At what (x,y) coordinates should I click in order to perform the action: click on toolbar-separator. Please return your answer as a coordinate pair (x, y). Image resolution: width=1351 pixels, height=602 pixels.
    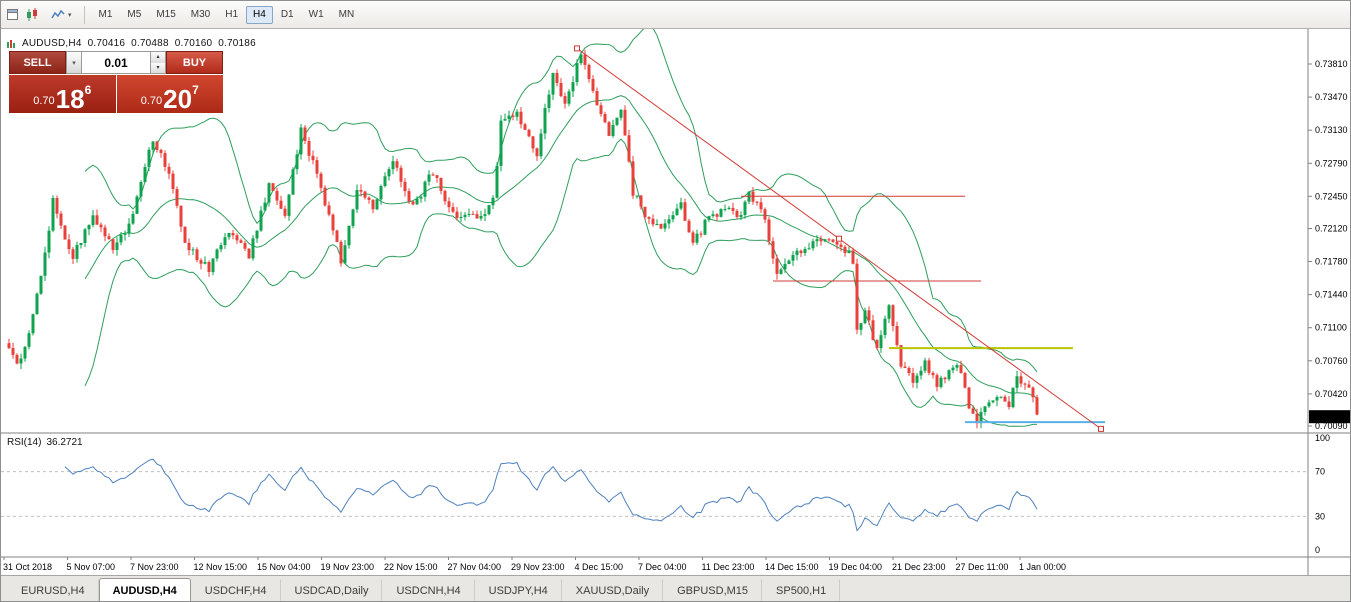
    Looking at the image, I should click on (84, 14).